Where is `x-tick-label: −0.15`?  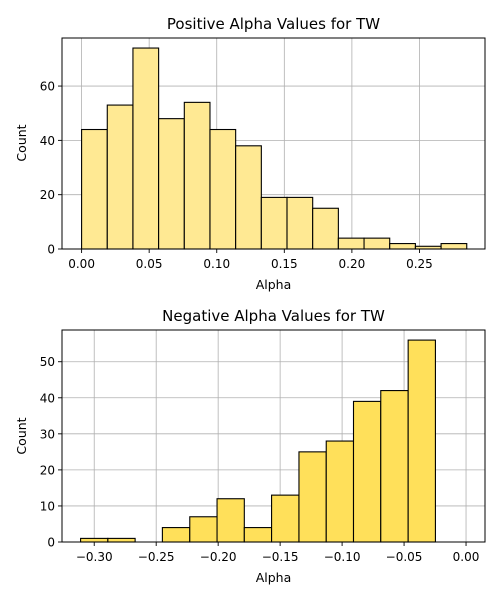 x-tick-label: −0.15 is located at coordinates (280, 557).